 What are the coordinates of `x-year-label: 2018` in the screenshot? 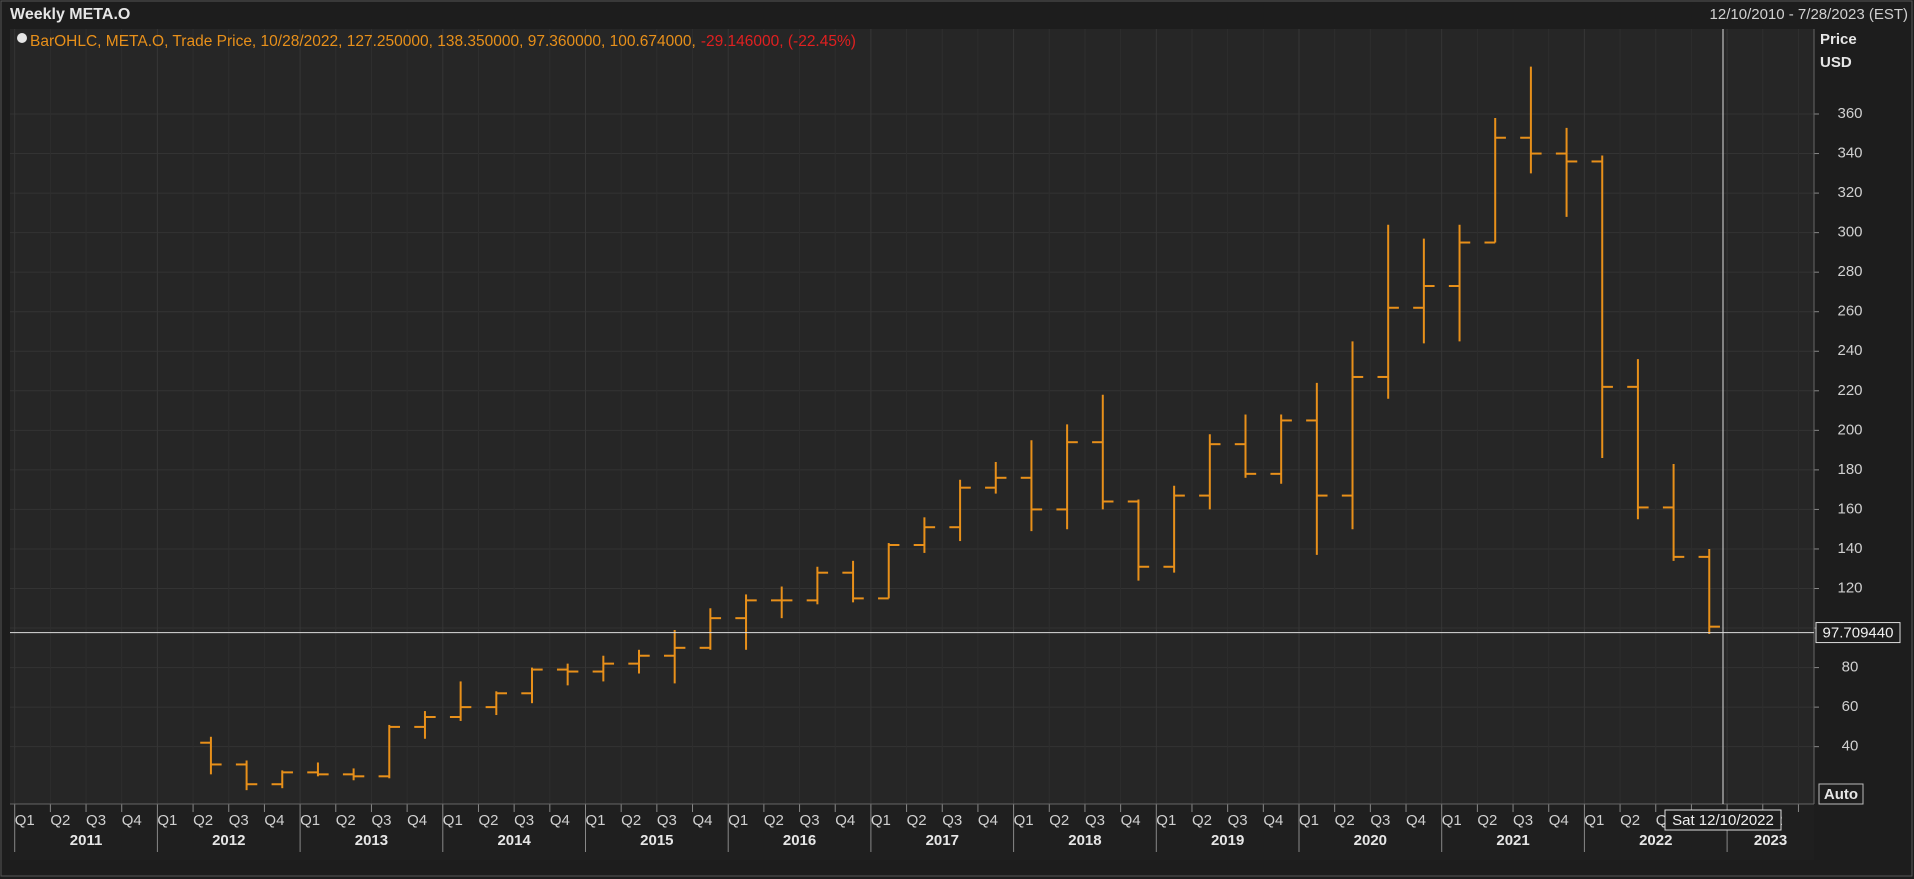 It's located at (1084, 840).